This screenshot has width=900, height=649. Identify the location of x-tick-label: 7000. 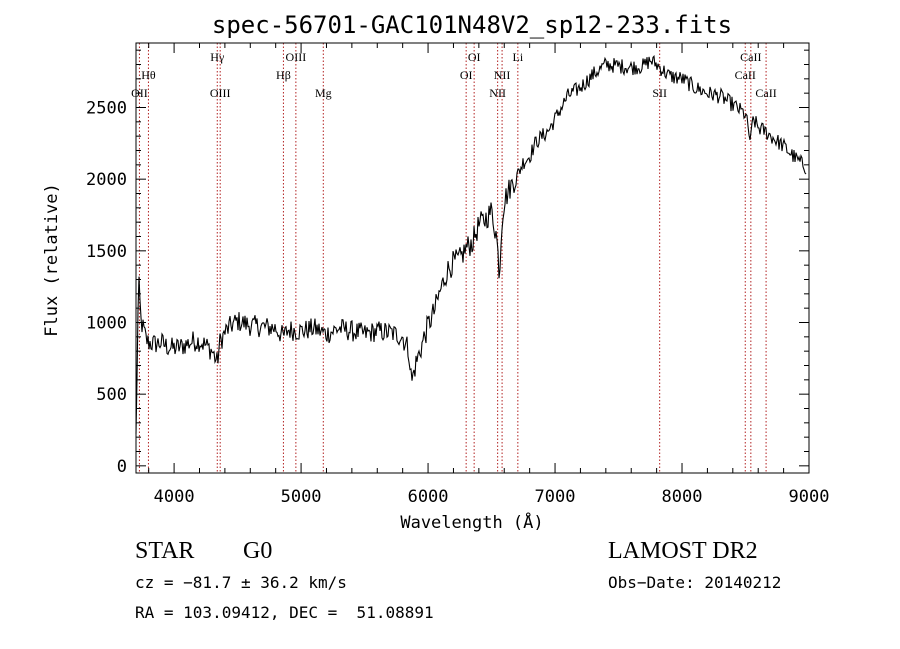
(555, 497).